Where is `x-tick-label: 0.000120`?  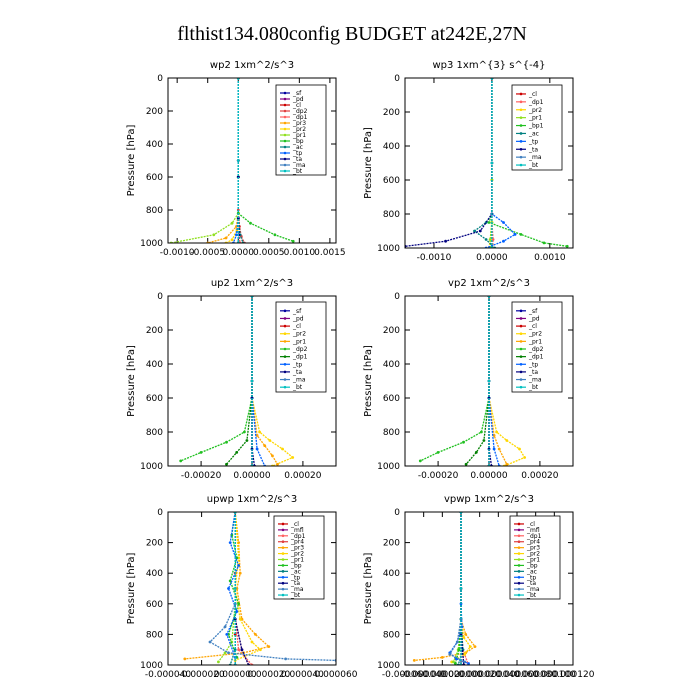 x-tick-label: 0.000120 is located at coordinates (573, 675).